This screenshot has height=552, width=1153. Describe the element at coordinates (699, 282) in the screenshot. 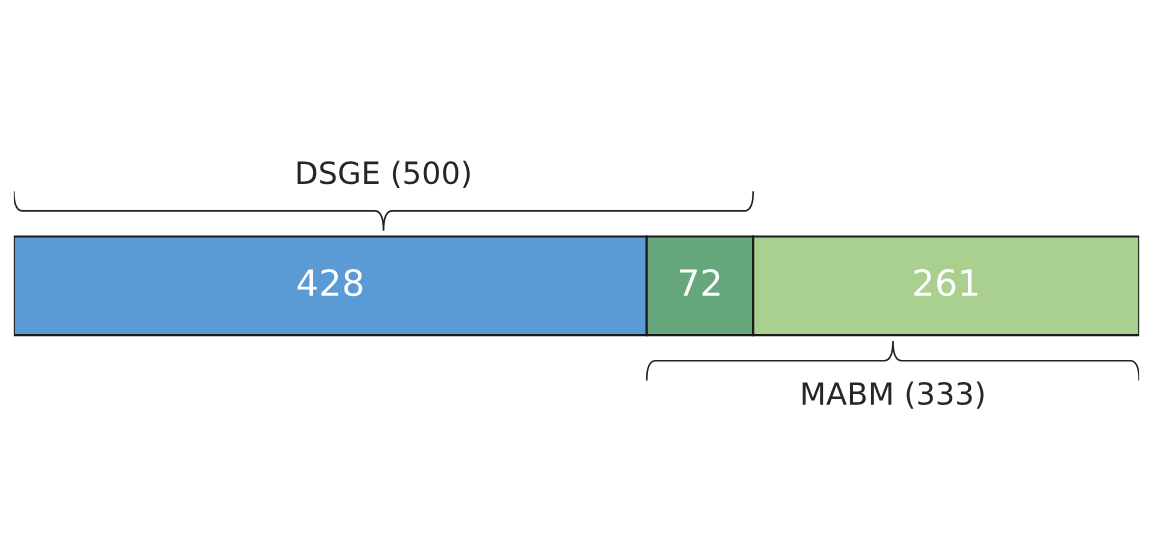

I see `data-label: 72` at that location.